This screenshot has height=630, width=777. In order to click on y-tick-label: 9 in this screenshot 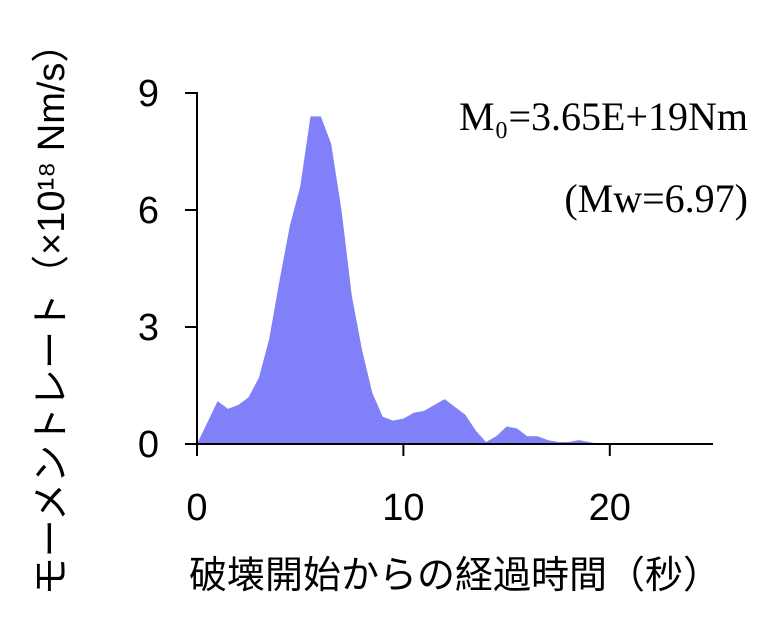, I will do `click(148, 94)`.